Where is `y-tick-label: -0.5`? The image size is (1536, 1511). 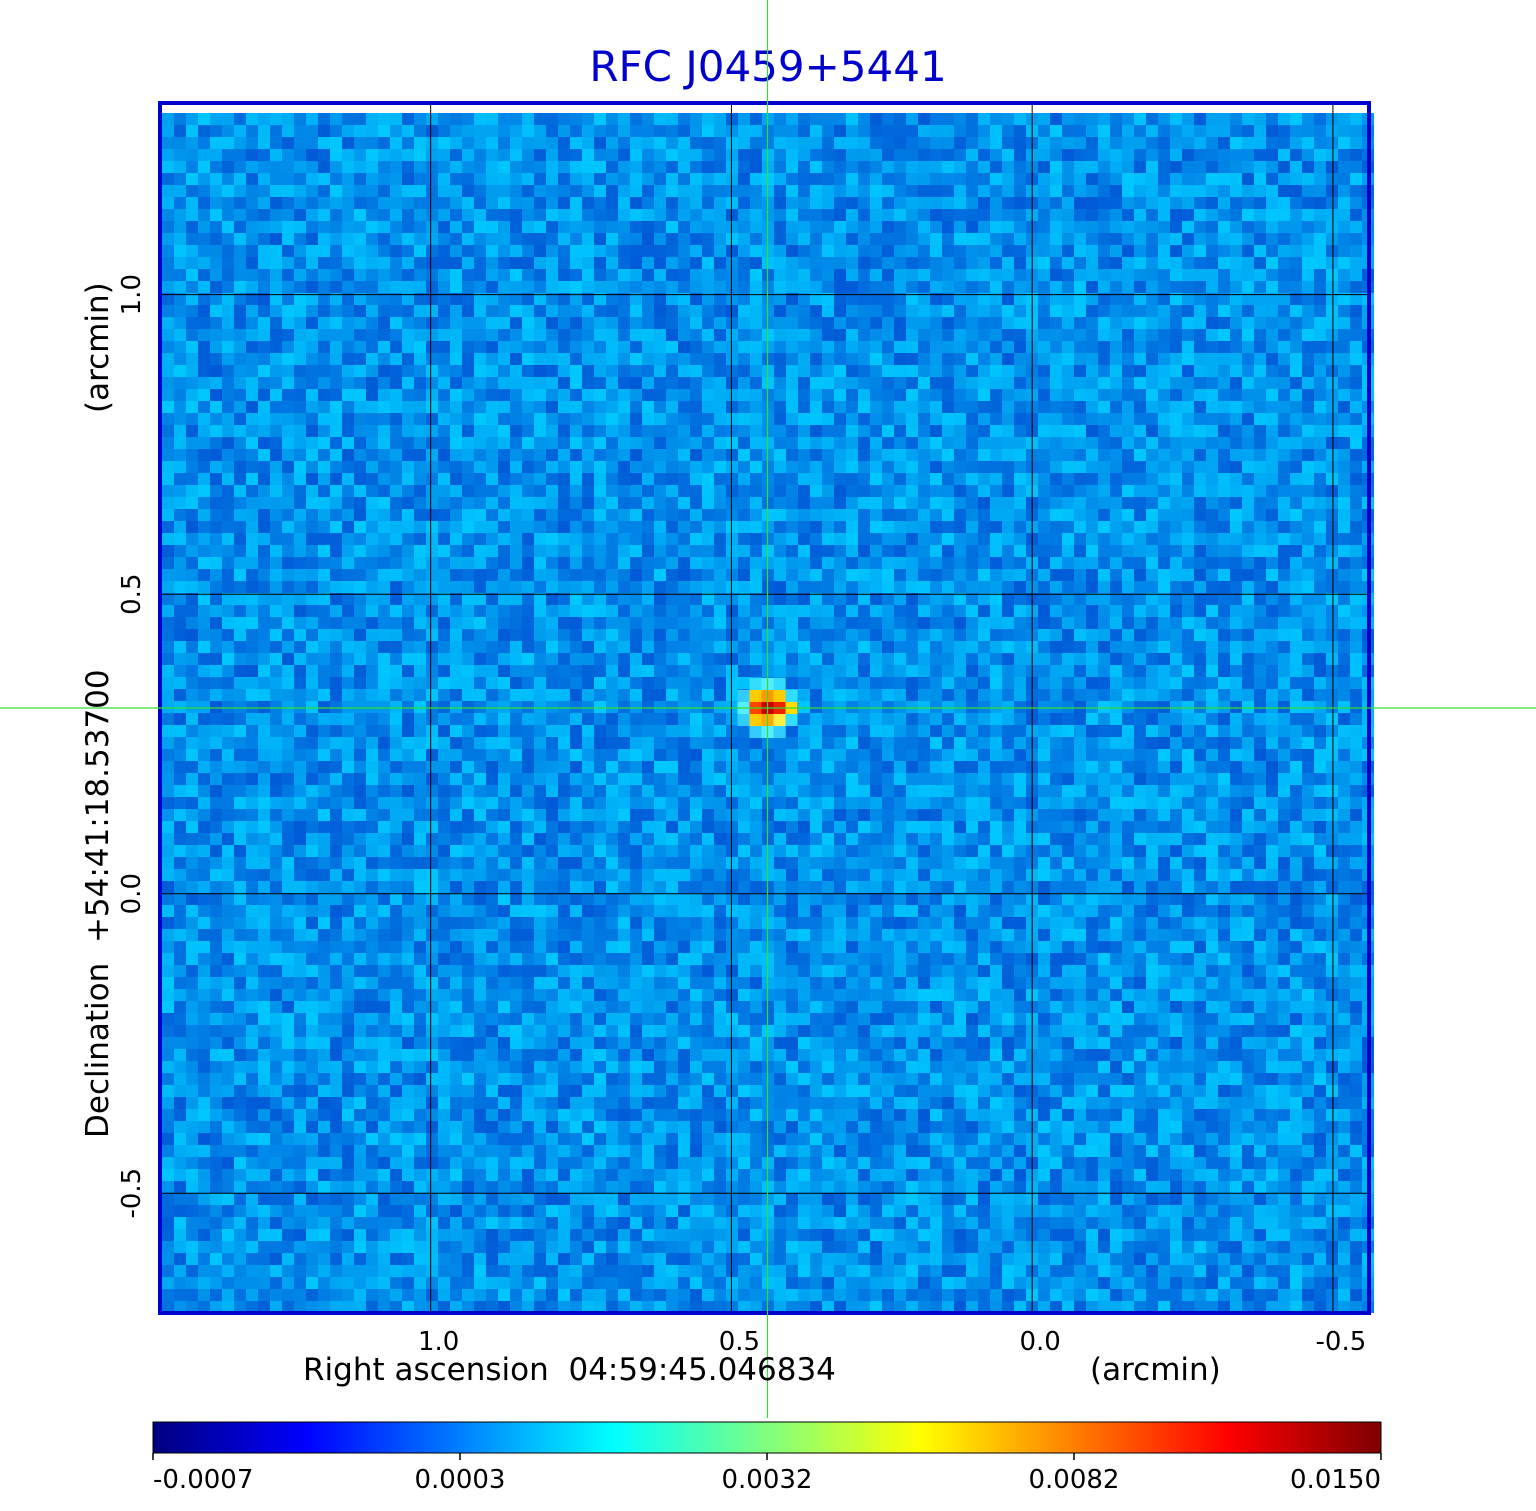 y-tick-label: -0.5 is located at coordinates (132, 1193).